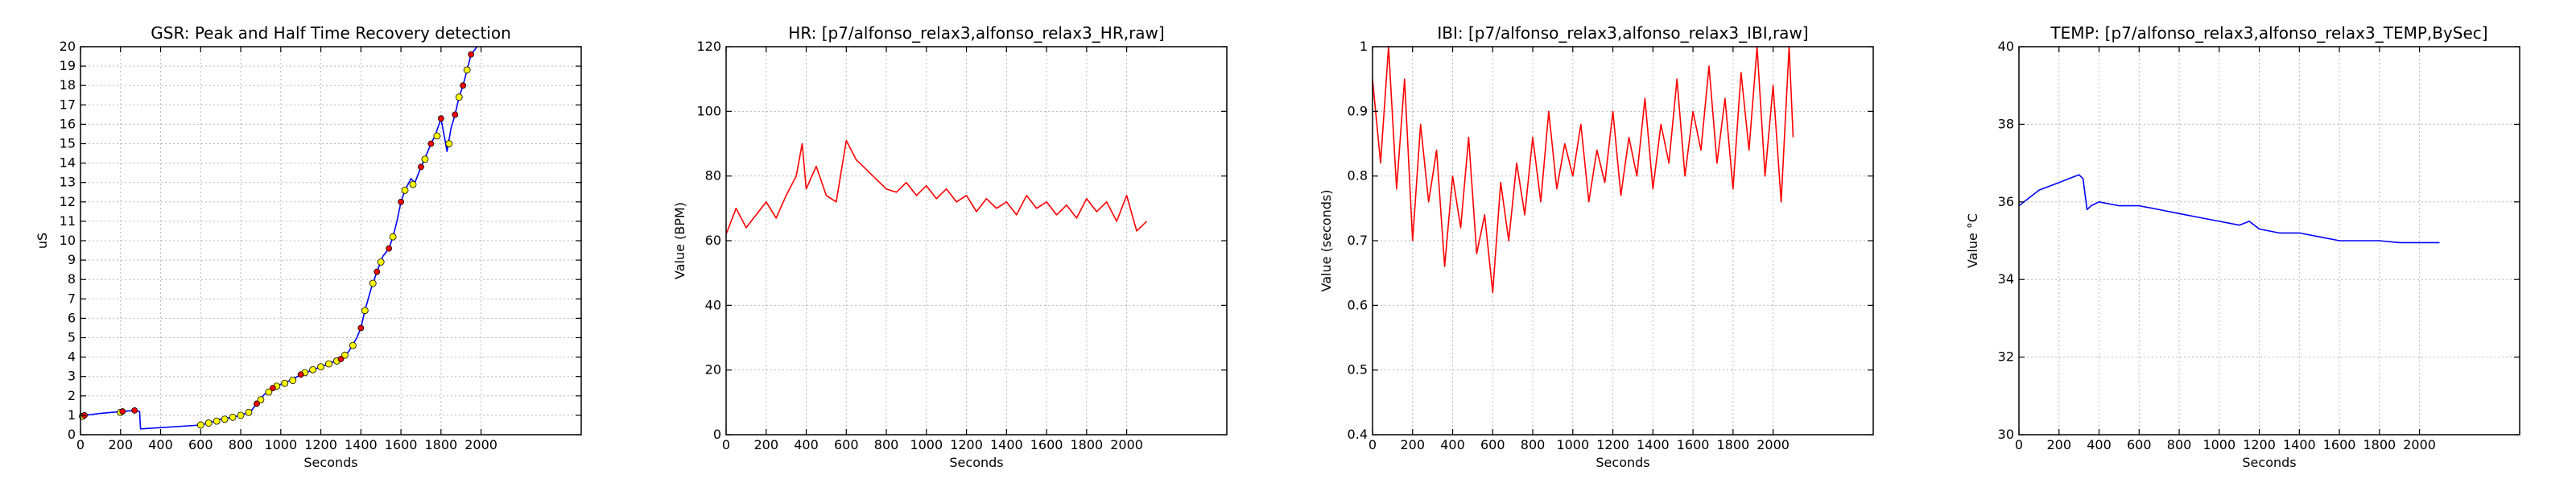 The image size is (2576, 483). What do you see at coordinates (679, 240) in the screenshot?
I see `y-axis-label: Value (BPM)` at bounding box center [679, 240].